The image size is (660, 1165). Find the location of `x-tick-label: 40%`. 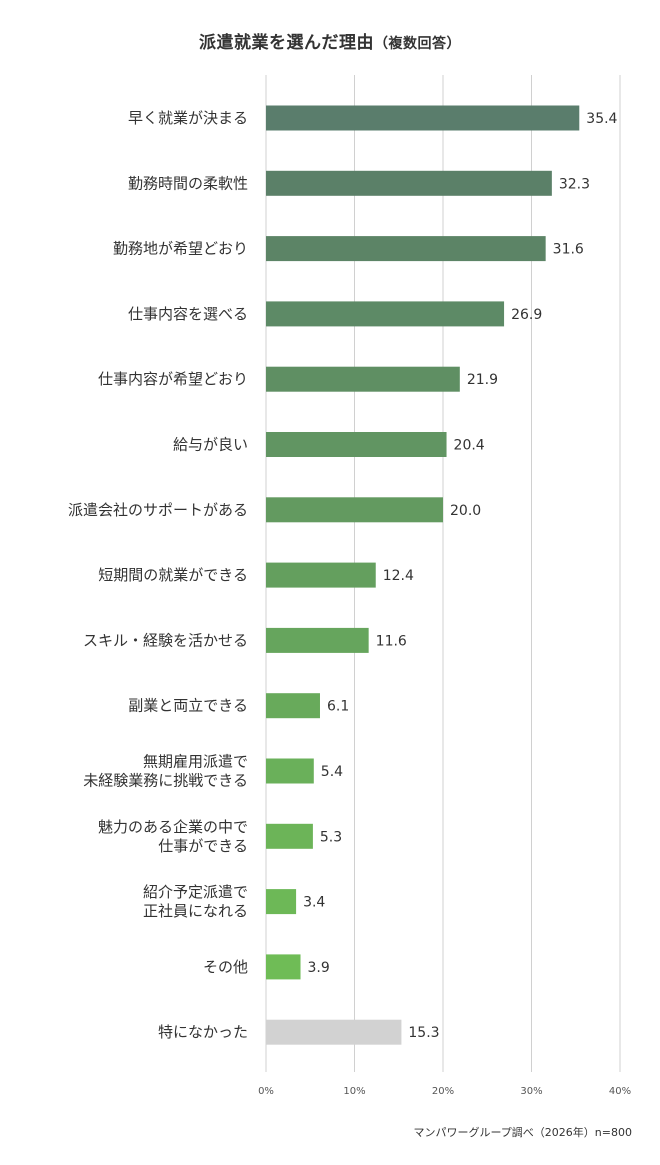

x-tick-label: 40% is located at coordinates (620, 1091).